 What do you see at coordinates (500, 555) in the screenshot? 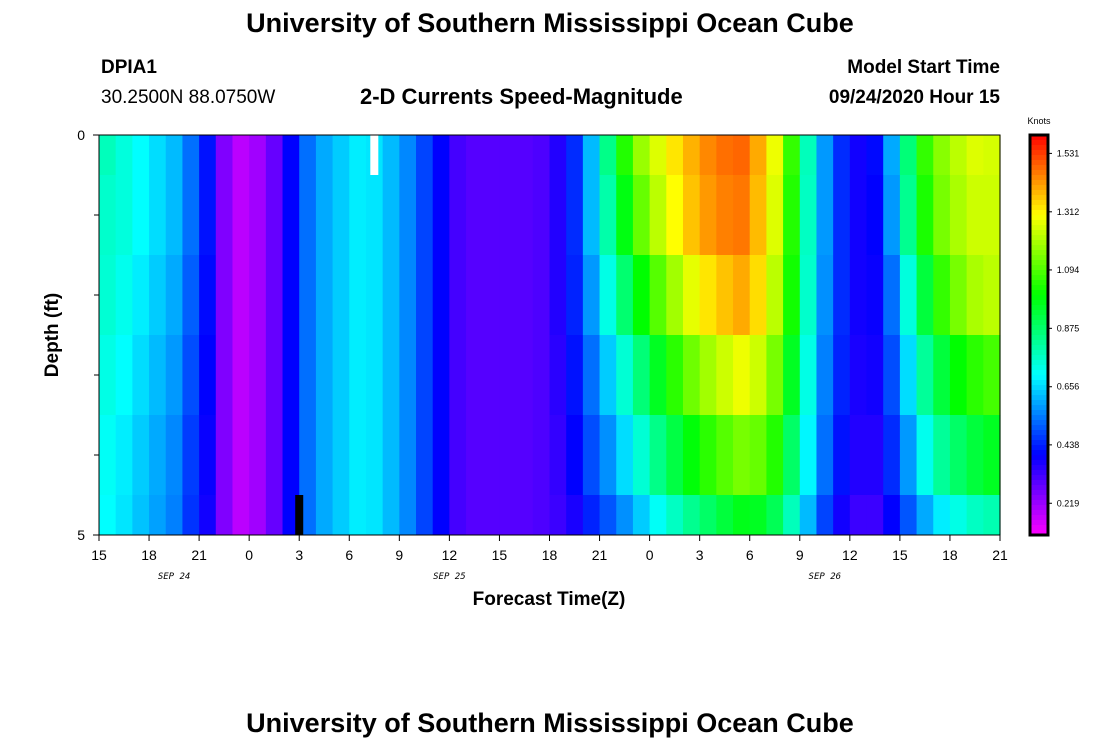
I see `x-tick-label: 15` at bounding box center [500, 555].